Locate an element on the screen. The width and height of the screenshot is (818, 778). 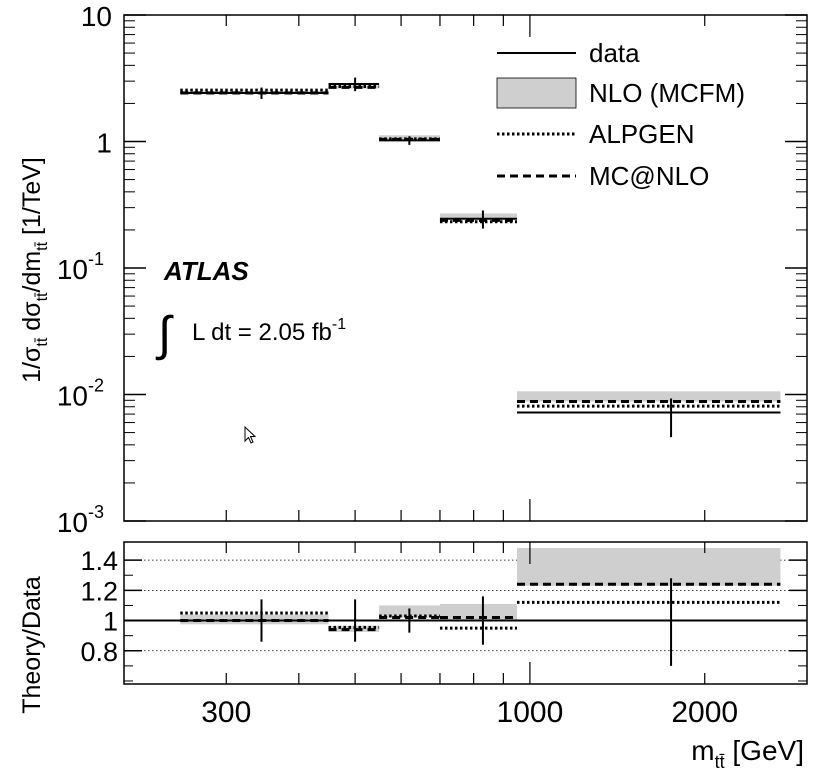
y-axis-label-ratio: Theory/Data is located at coordinates (32, 645).